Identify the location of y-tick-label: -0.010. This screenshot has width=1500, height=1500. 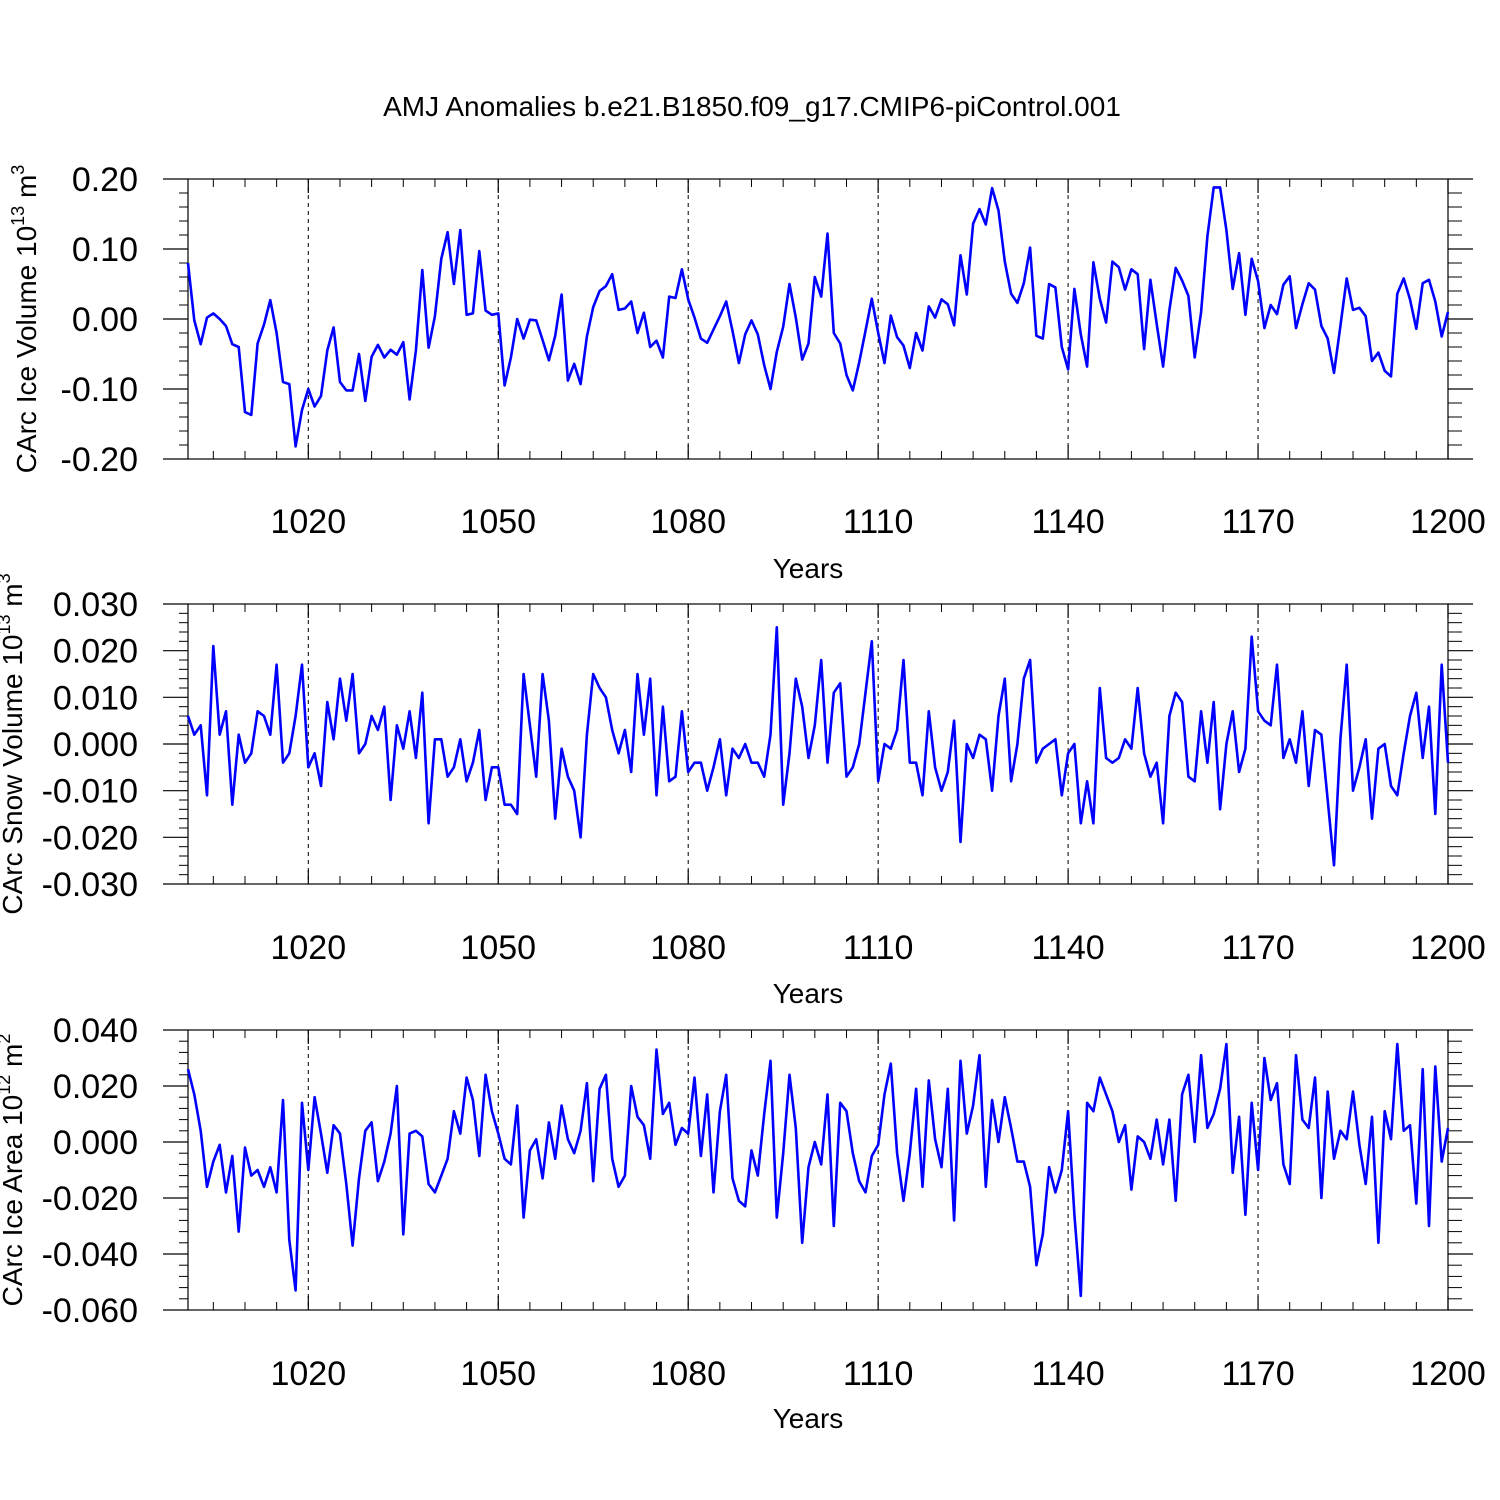
(90, 792).